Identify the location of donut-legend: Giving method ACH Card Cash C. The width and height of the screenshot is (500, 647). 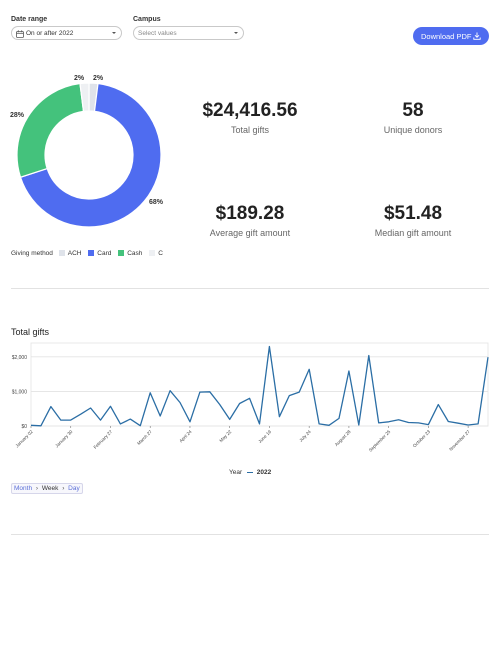
(87, 253).